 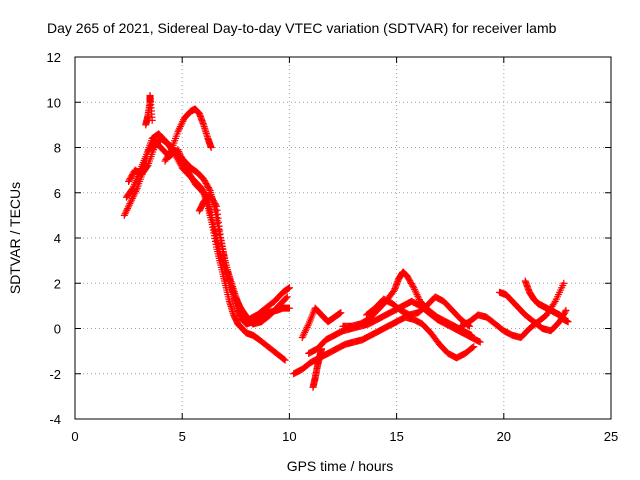 What do you see at coordinates (188, 135) in the screenshot?
I see `series-arc-d` at bounding box center [188, 135].